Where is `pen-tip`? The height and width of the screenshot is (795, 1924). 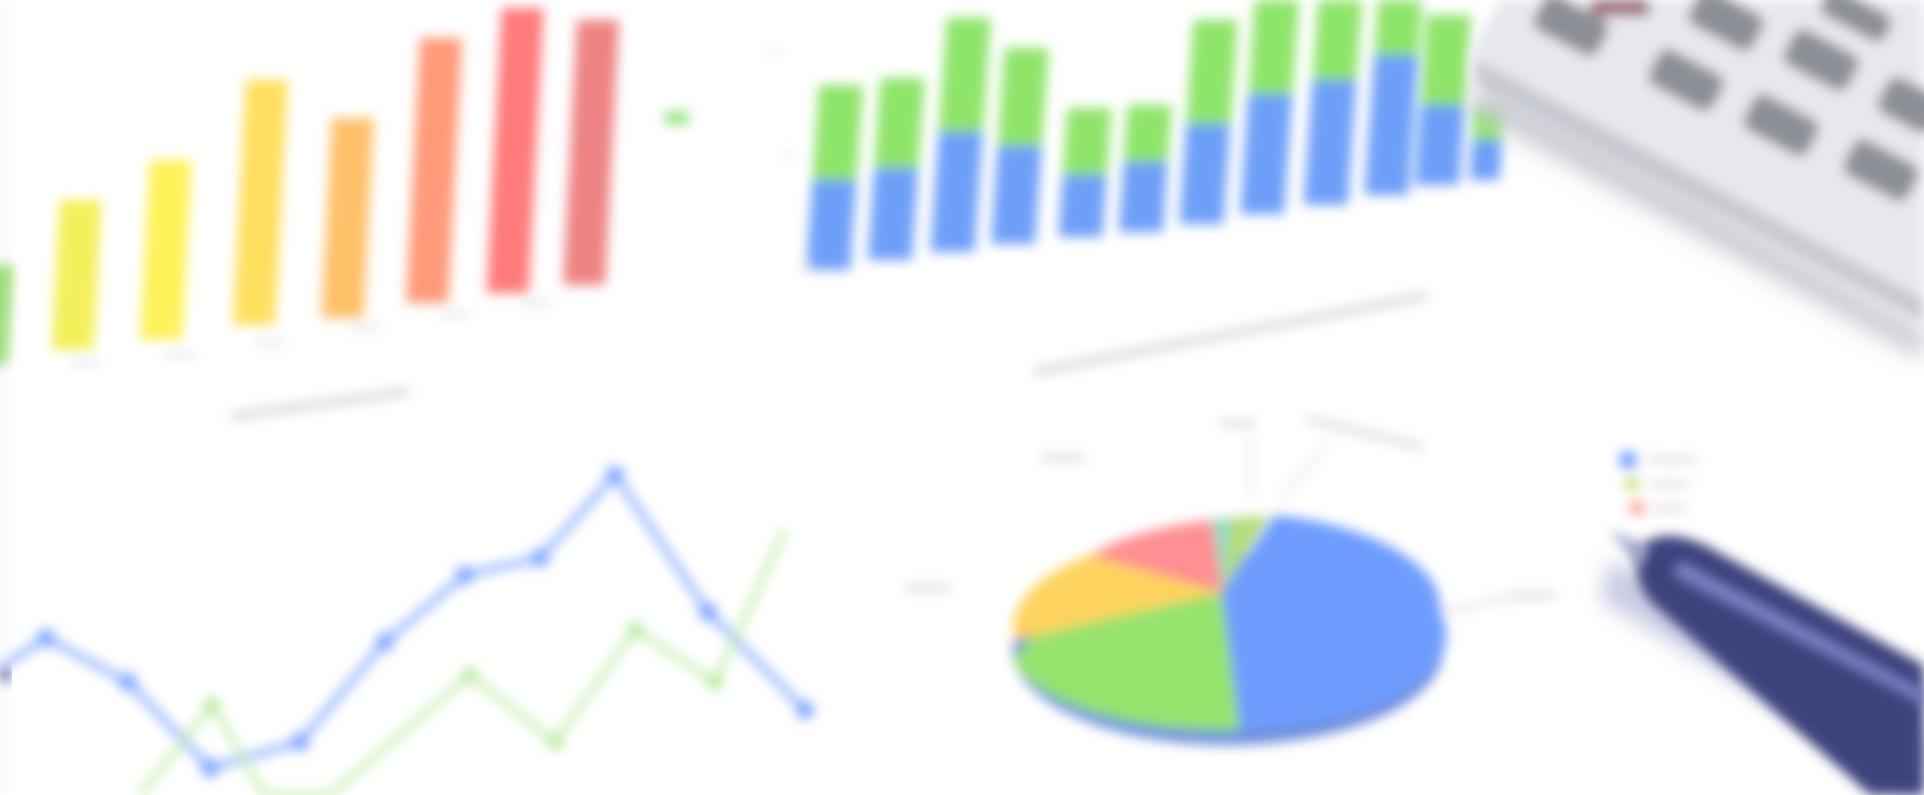 pen-tip is located at coordinates (1630, 549).